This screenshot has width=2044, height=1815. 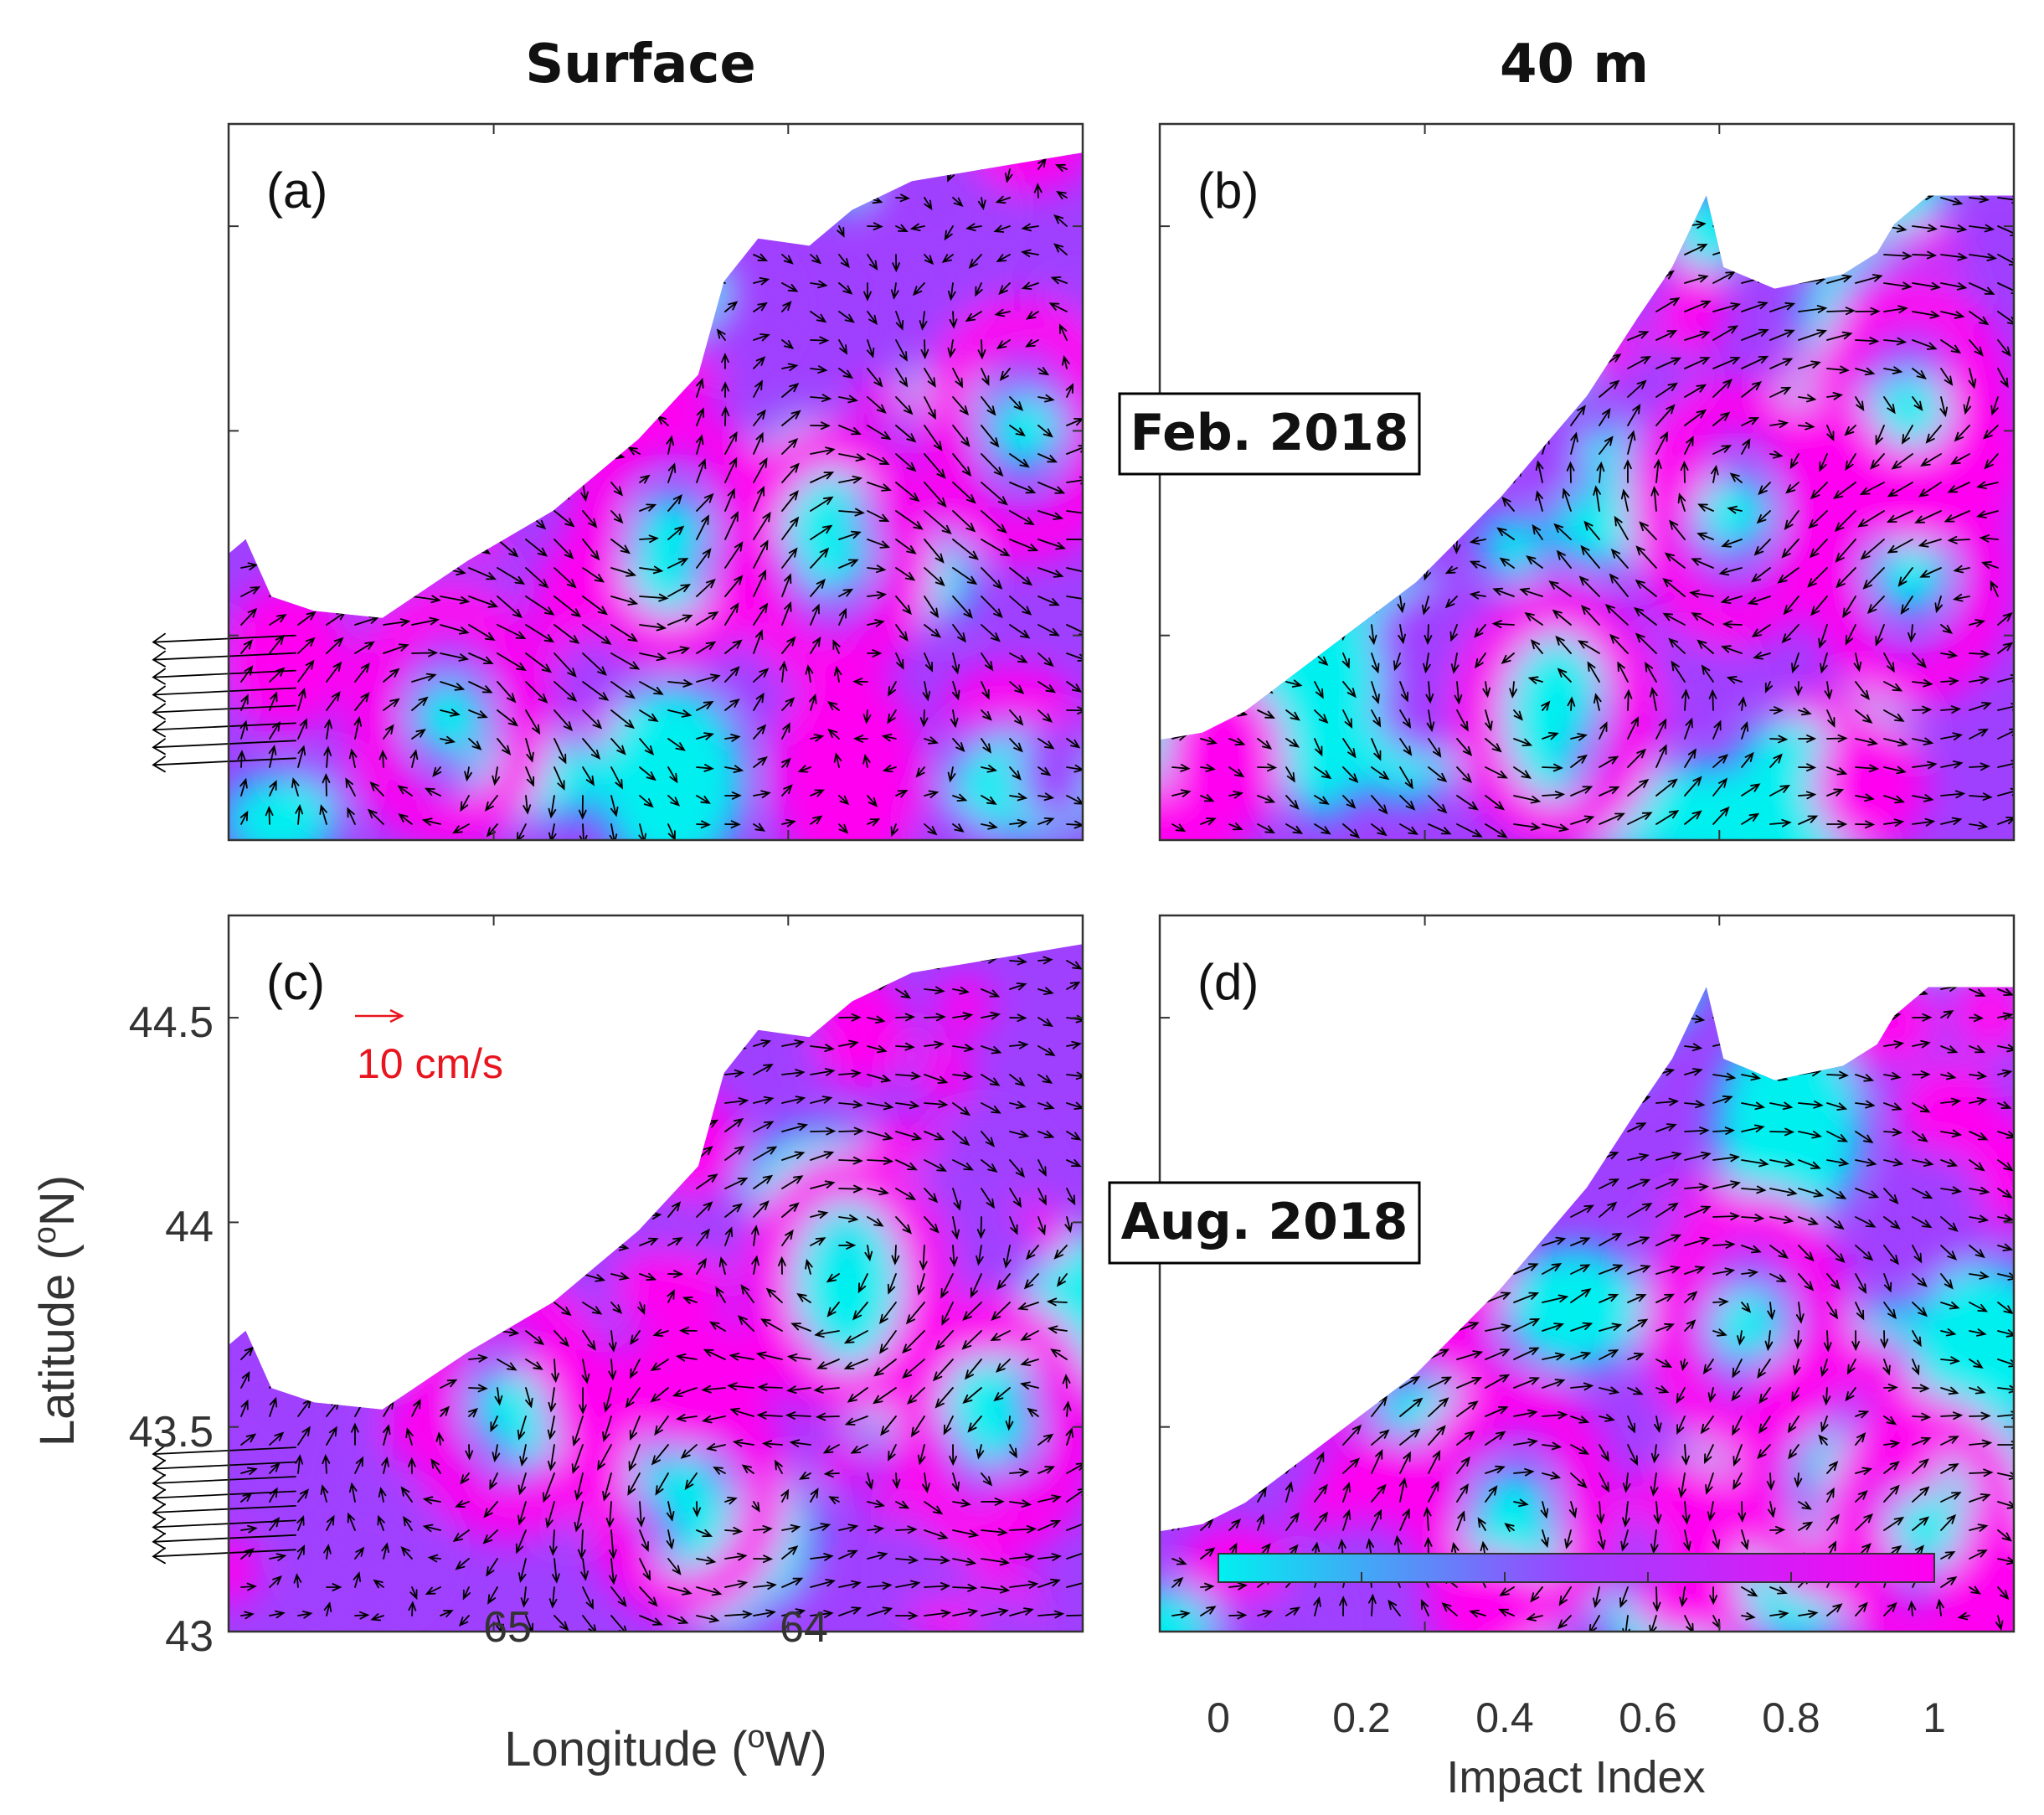 What do you see at coordinates (224, 659) in the screenshot?
I see `inflow-arrow` at bounding box center [224, 659].